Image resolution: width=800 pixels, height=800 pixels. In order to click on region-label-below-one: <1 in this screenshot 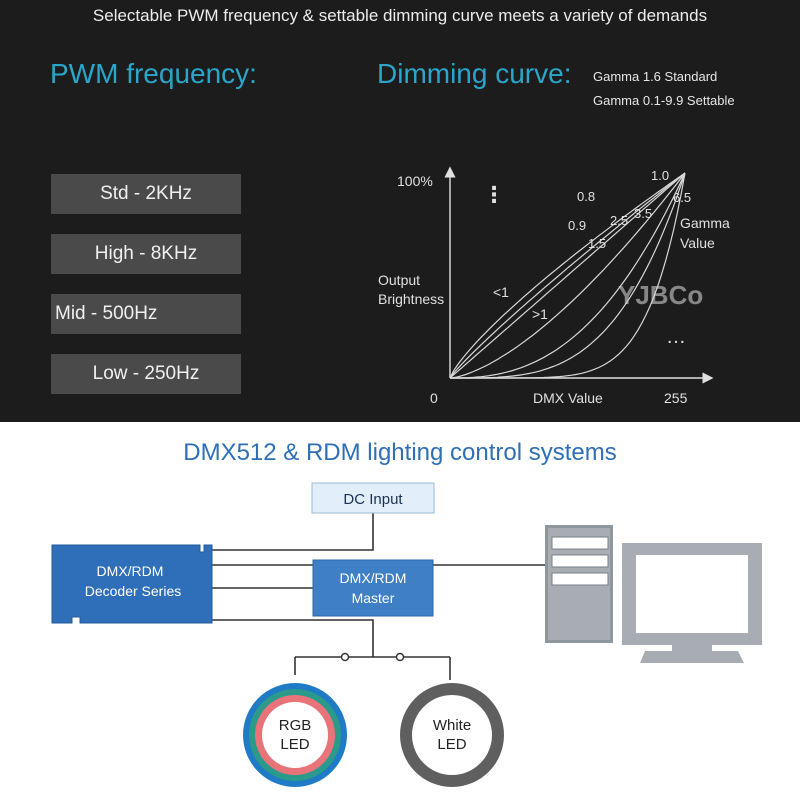, I will do `click(501, 292)`.